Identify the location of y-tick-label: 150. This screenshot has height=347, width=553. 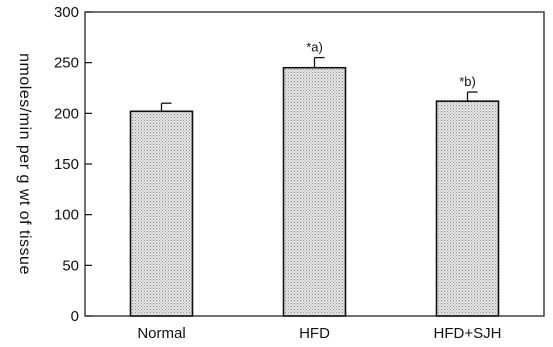
(66, 164).